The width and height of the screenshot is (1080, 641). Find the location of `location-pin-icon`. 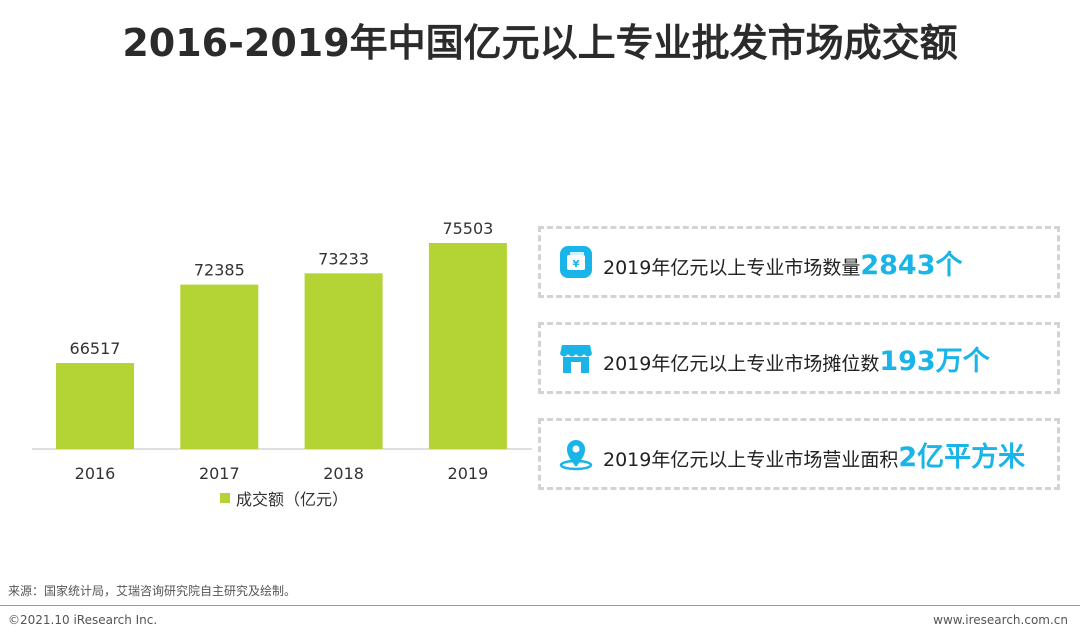

location-pin-icon is located at coordinates (576, 454).